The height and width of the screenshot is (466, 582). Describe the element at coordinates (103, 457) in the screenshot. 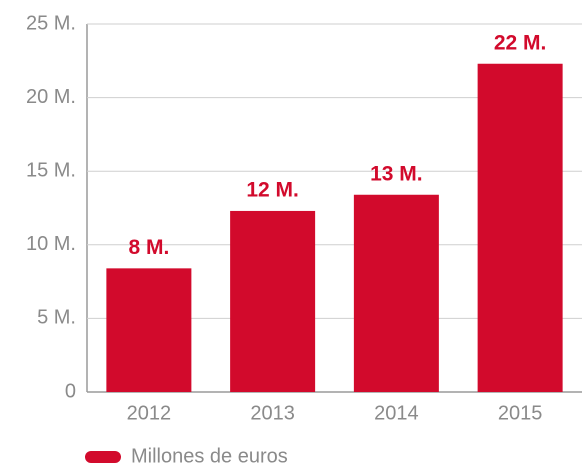

I see `legend-swatch` at that location.